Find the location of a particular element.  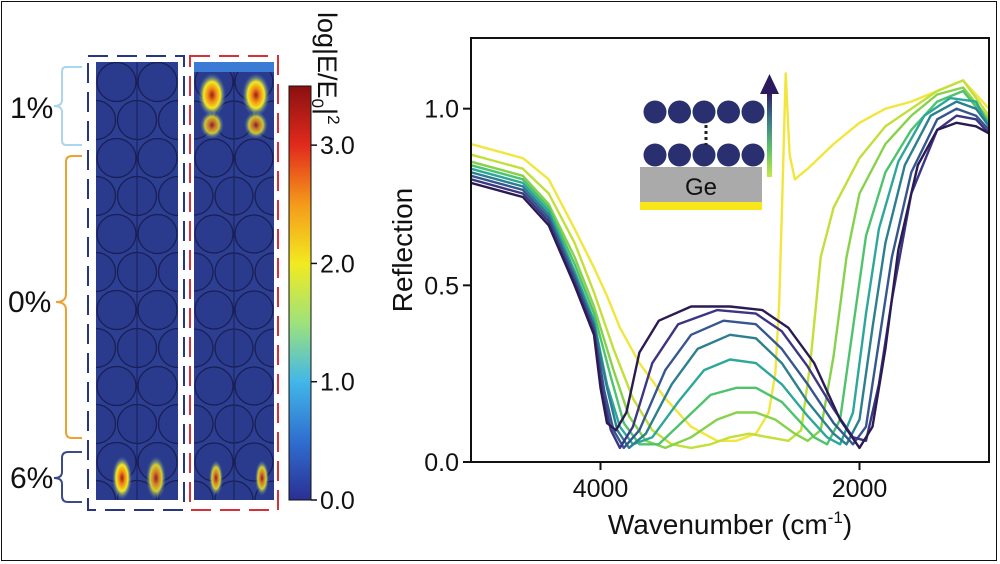

colorbar-gradient is located at coordinates (300, 293).